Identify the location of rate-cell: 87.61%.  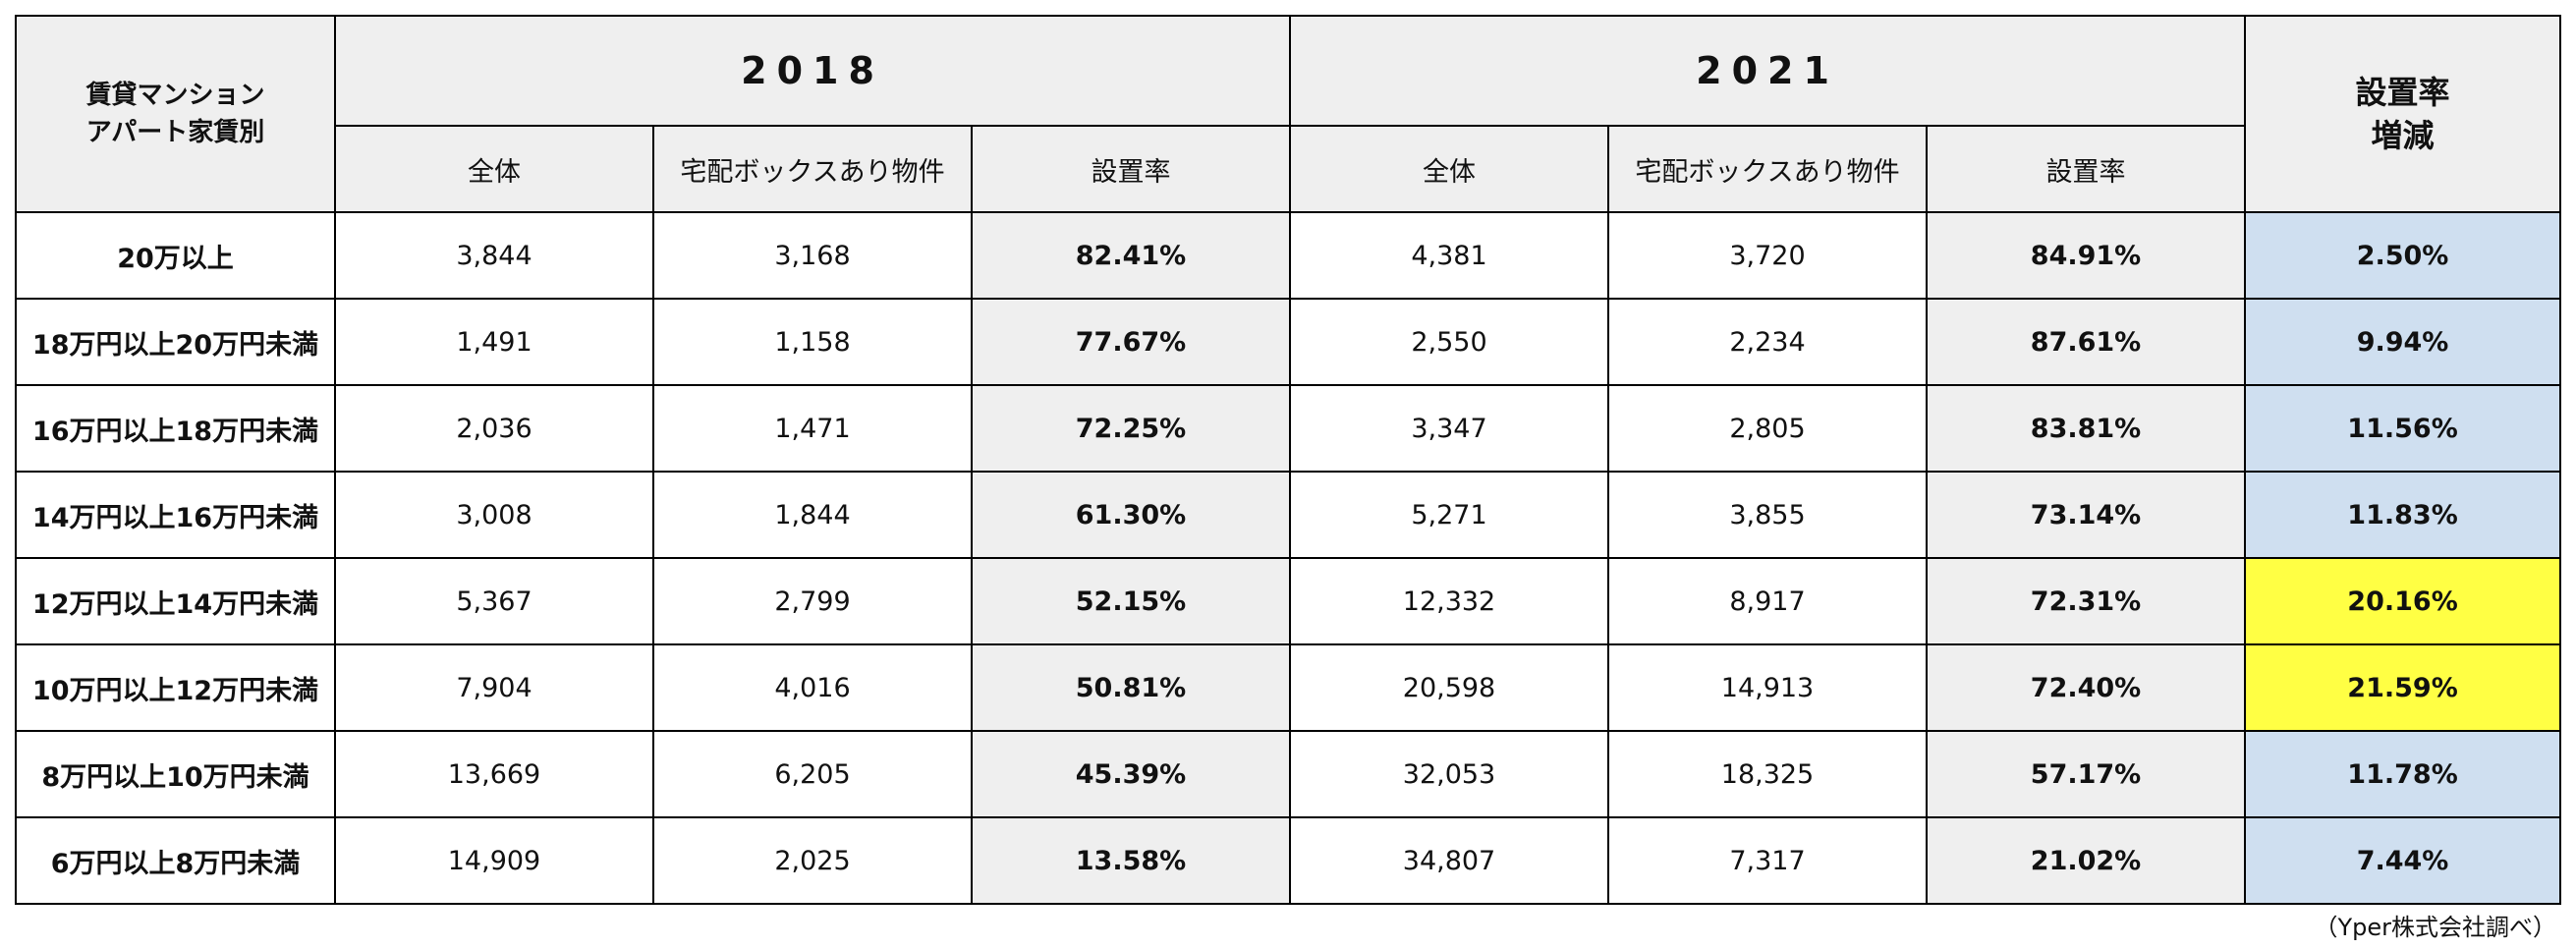
(2086, 342).